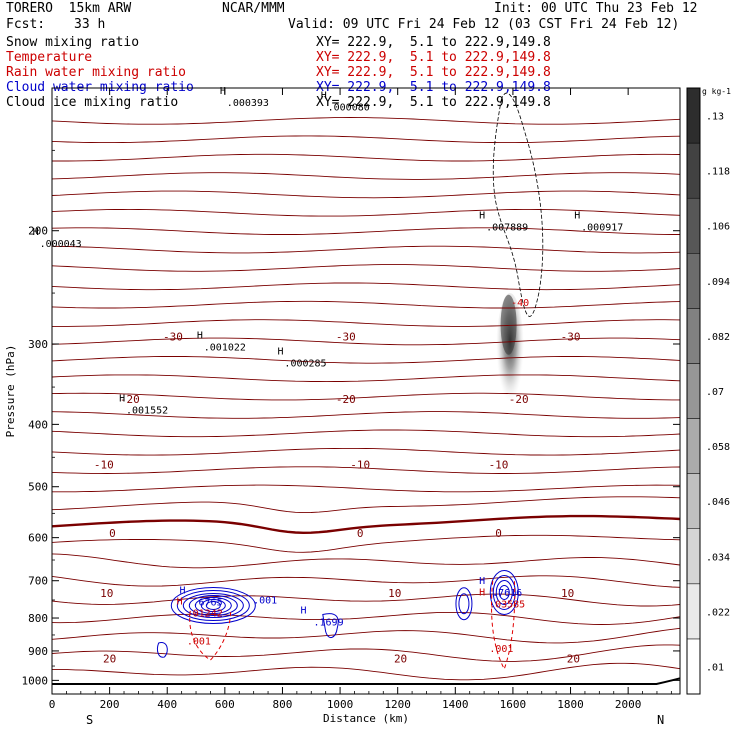 The width and height of the screenshot is (740, 740). I want to click on colorbar-tick-label: .13, so click(715, 117).